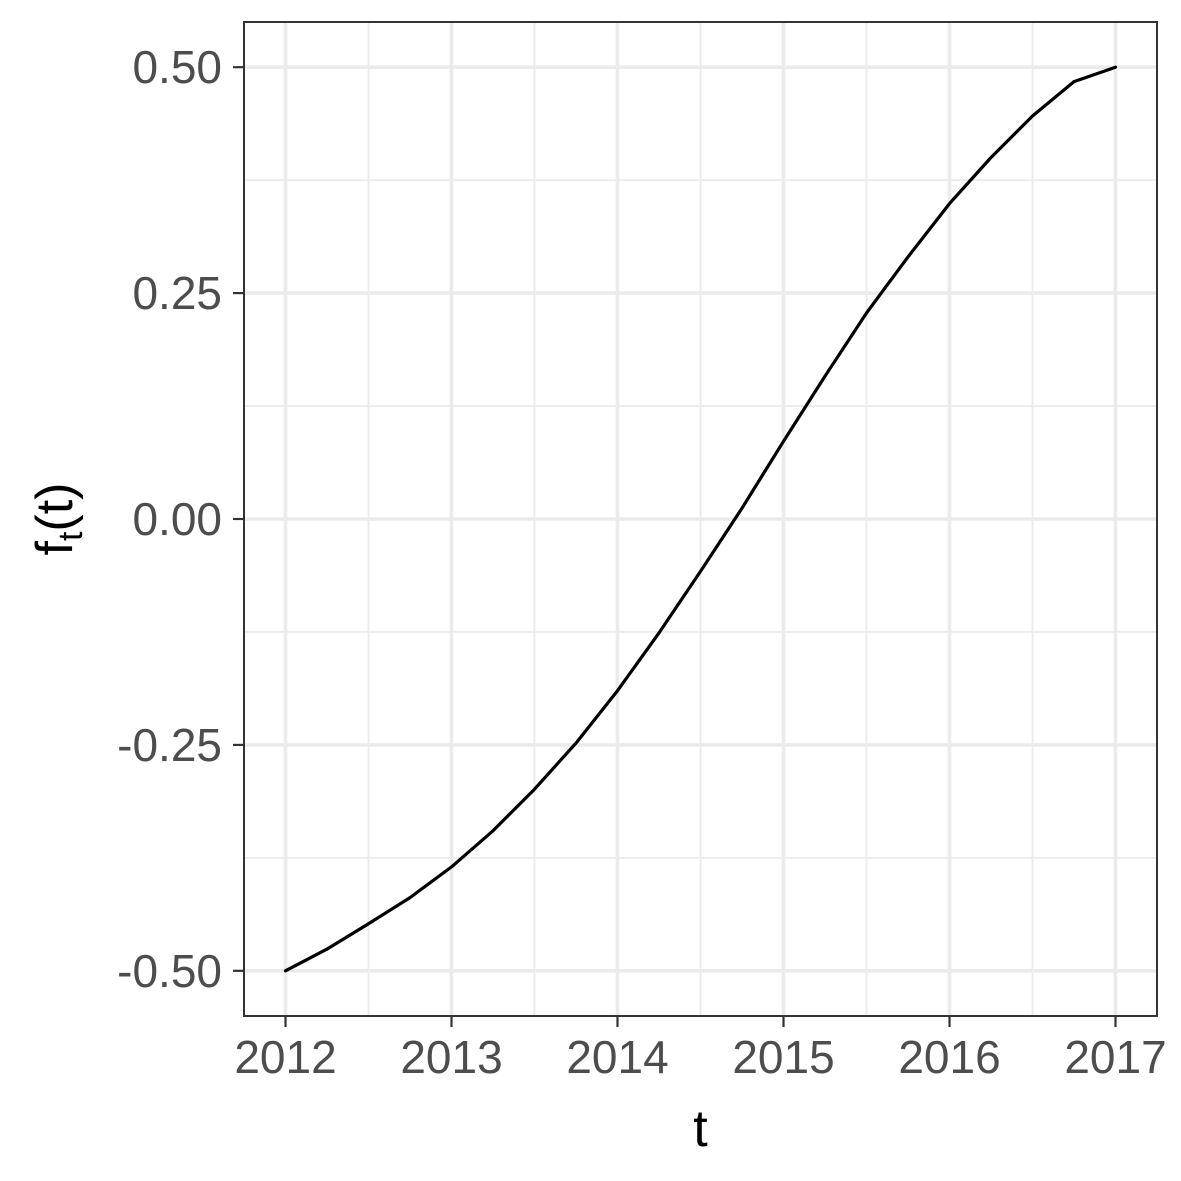 This screenshot has width=1181, height=1181. I want to click on y-axis-title-subscript: t, so click(71, 536).